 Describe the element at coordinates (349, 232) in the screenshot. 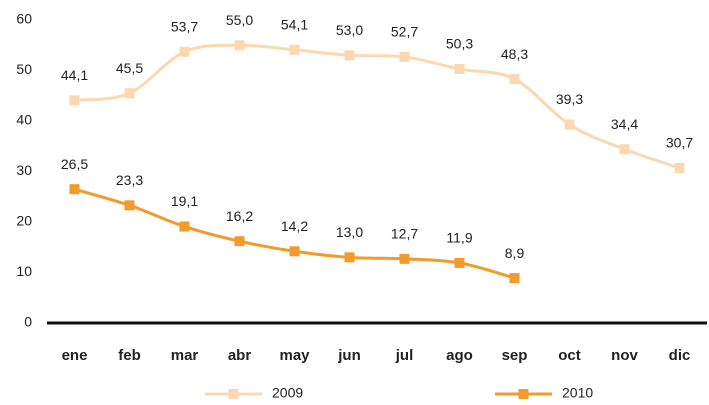

I see `data-label: 13,0` at that location.